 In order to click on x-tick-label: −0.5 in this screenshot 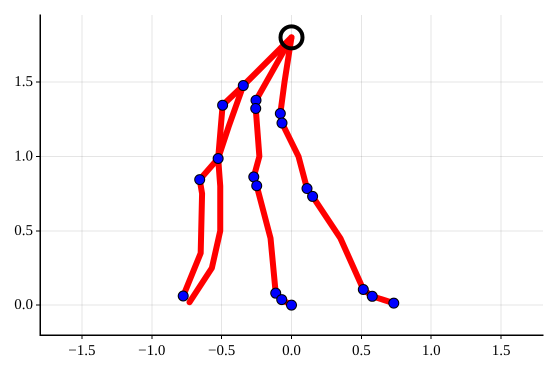, I will do `click(222, 350)`.